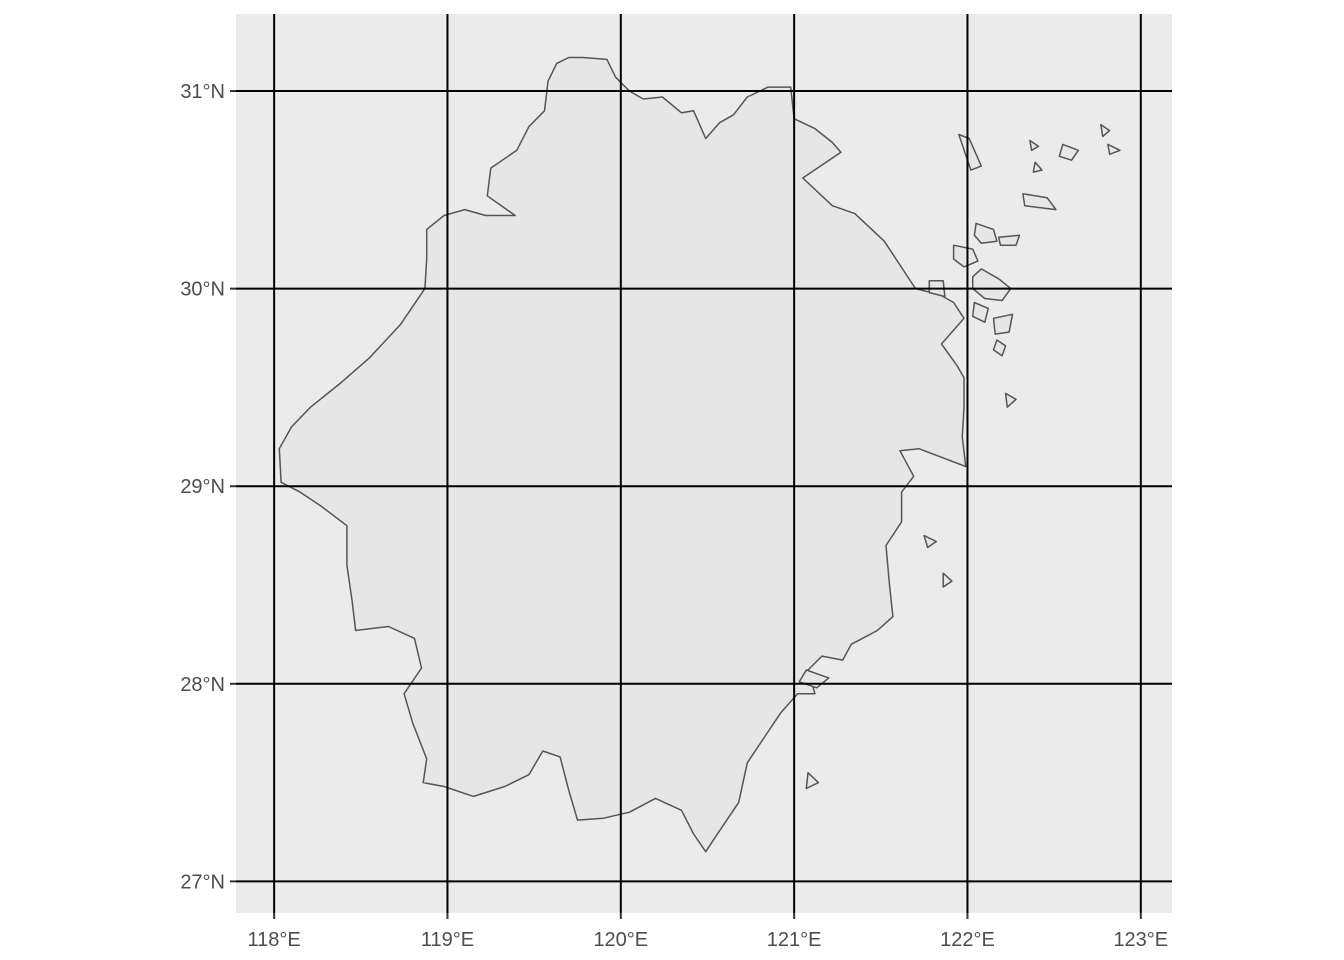  I want to click on x-tick-label: 123°E, so click(1140, 940).